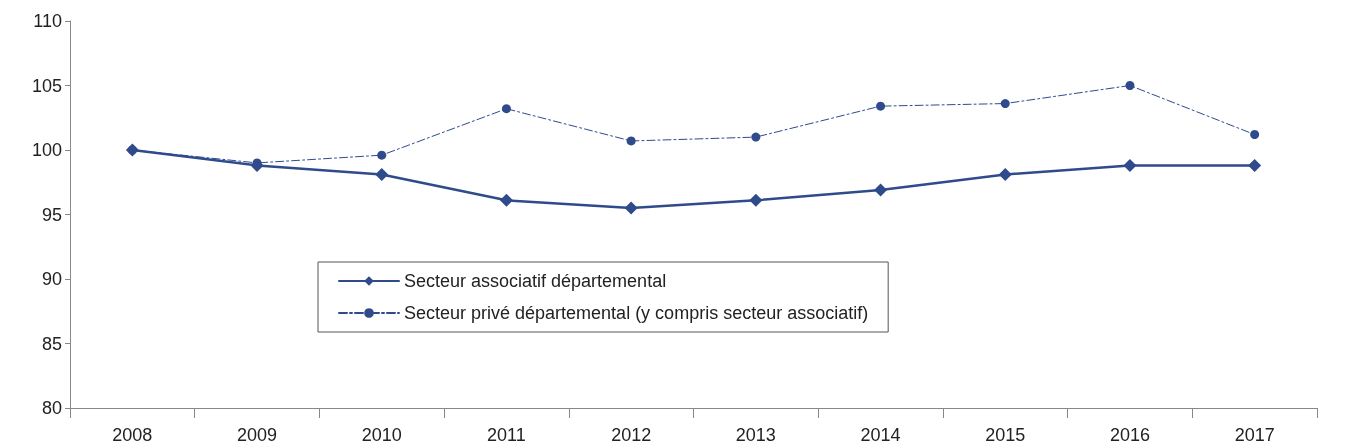  What do you see at coordinates (46, 85) in the screenshot?
I see `y-tick-label: 105` at bounding box center [46, 85].